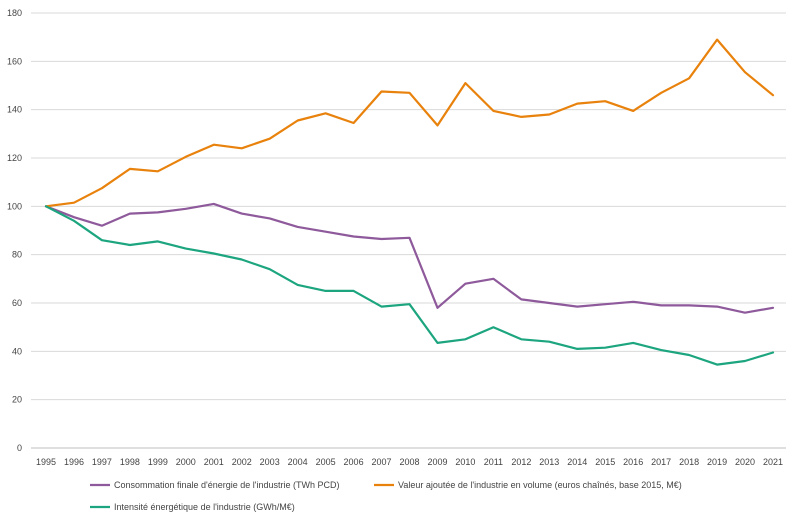  What do you see at coordinates (577, 462) in the screenshot?
I see `x-tick-label: 2014` at bounding box center [577, 462].